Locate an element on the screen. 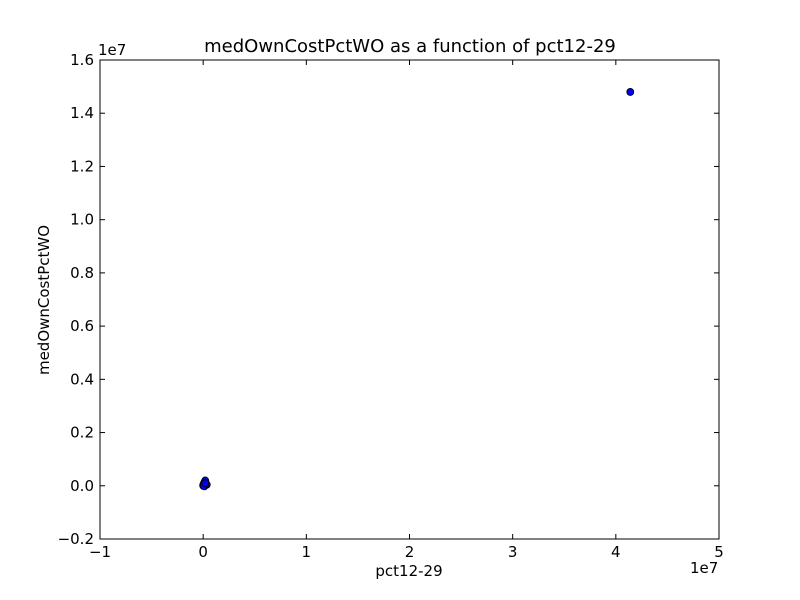 Image resolution: width=800 pixels, height=600 pixels. x-tick-label: 0 is located at coordinates (203, 552).